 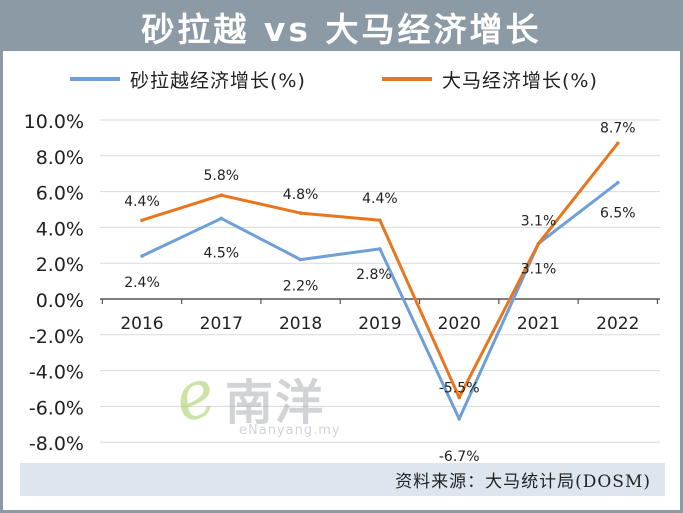 I want to click on y-tick-label: 6.0%, so click(x=60, y=194).